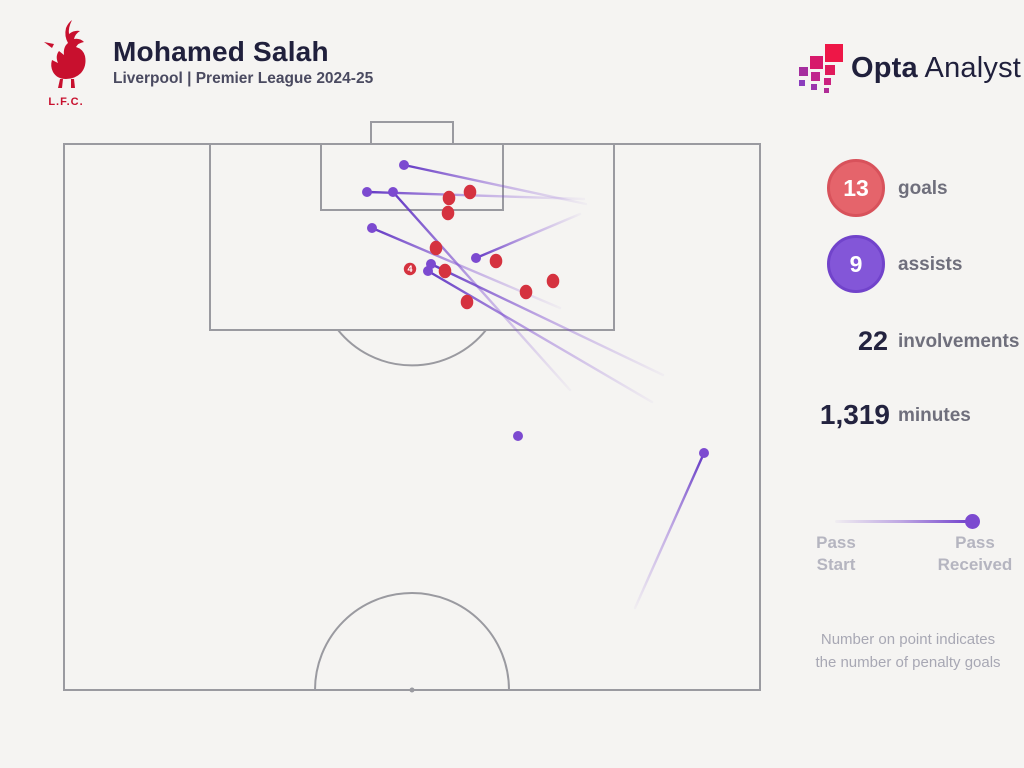  I want to click on assists-label: assists, so click(930, 264).